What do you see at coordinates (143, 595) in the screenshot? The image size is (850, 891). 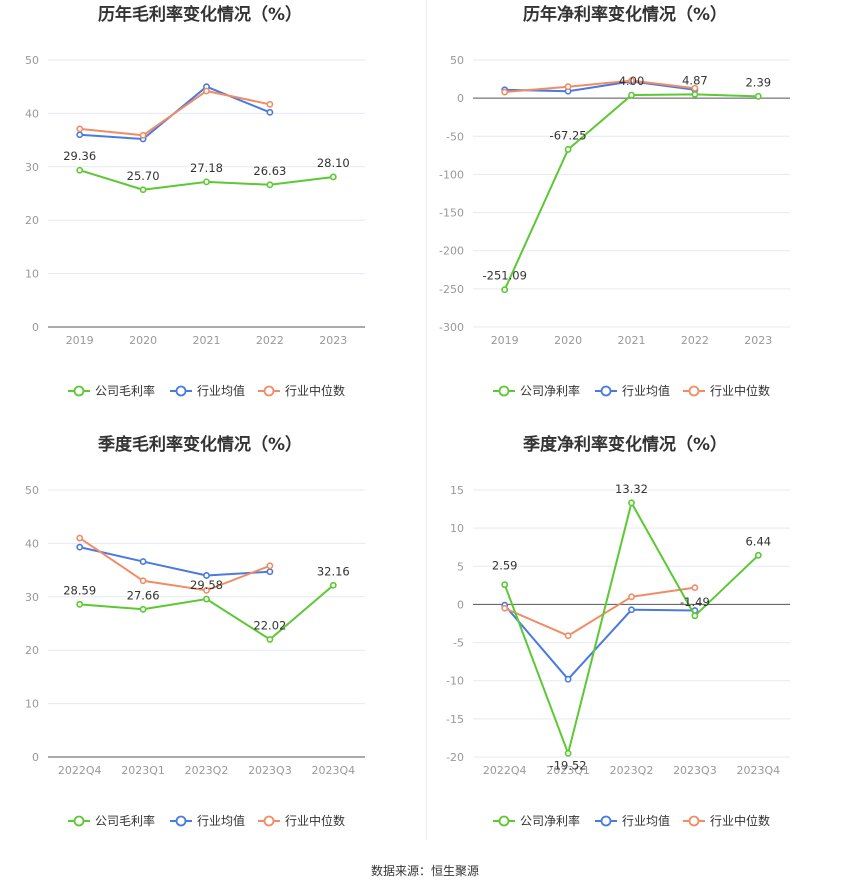 I see `data-label: 27.66` at bounding box center [143, 595].